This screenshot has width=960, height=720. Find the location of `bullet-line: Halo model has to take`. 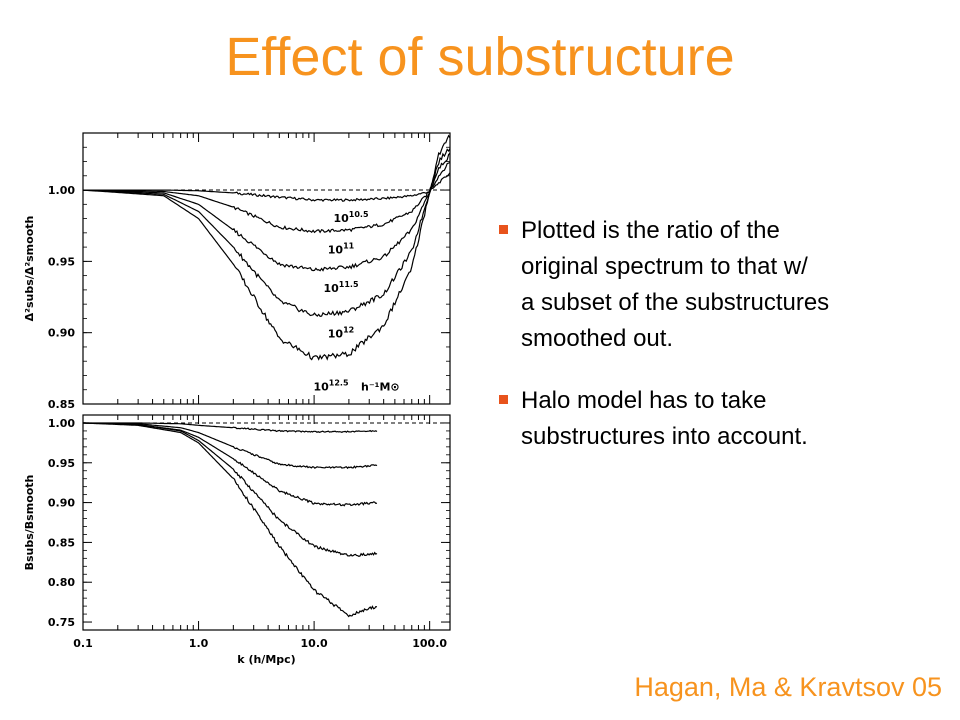

bullet-line: Halo model has to take is located at coordinates (644, 400).